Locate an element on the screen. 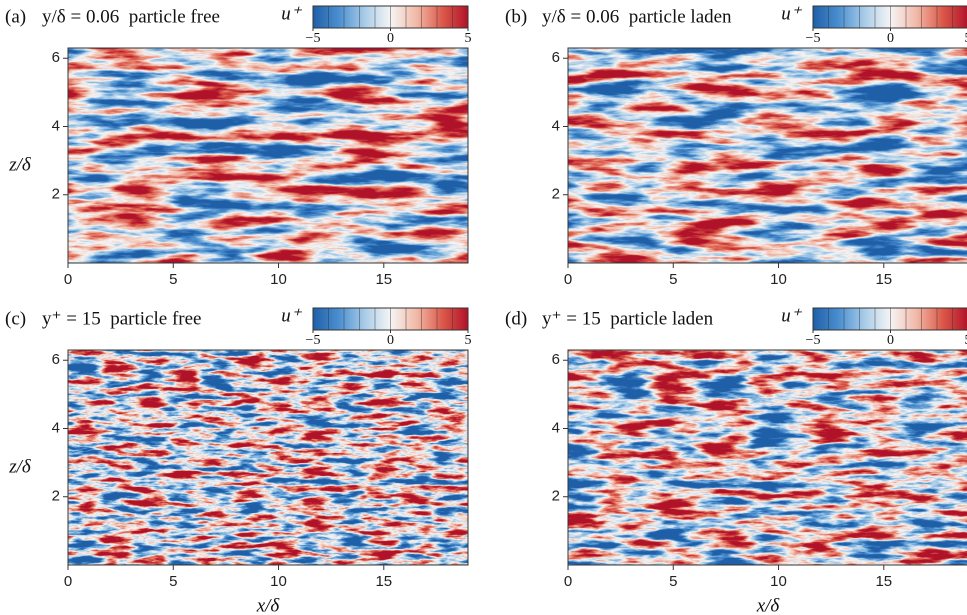 Image resolution: width=967 pixels, height=615 pixels. panel-label: (b) is located at coordinates (516, 16).